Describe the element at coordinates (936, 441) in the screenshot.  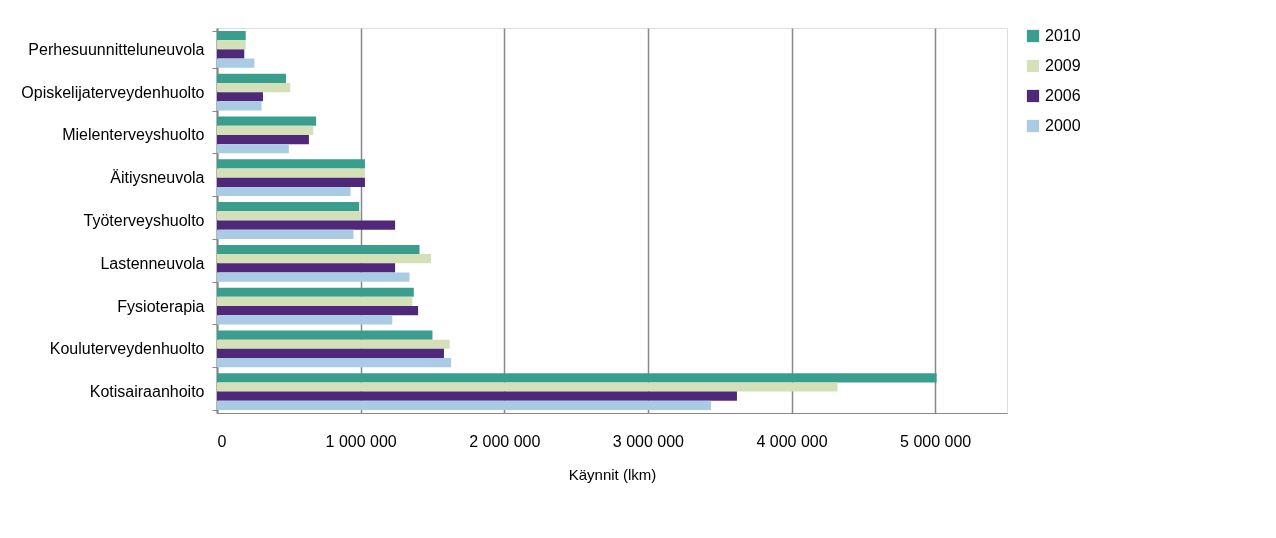
I see `x-tick-label: 5 000 000` at that location.